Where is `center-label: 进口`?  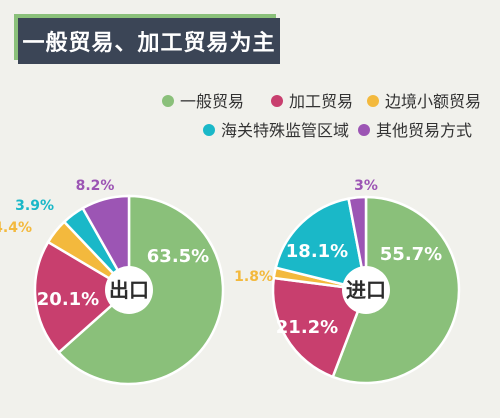
center-label: 进口 is located at coordinates (366, 290).